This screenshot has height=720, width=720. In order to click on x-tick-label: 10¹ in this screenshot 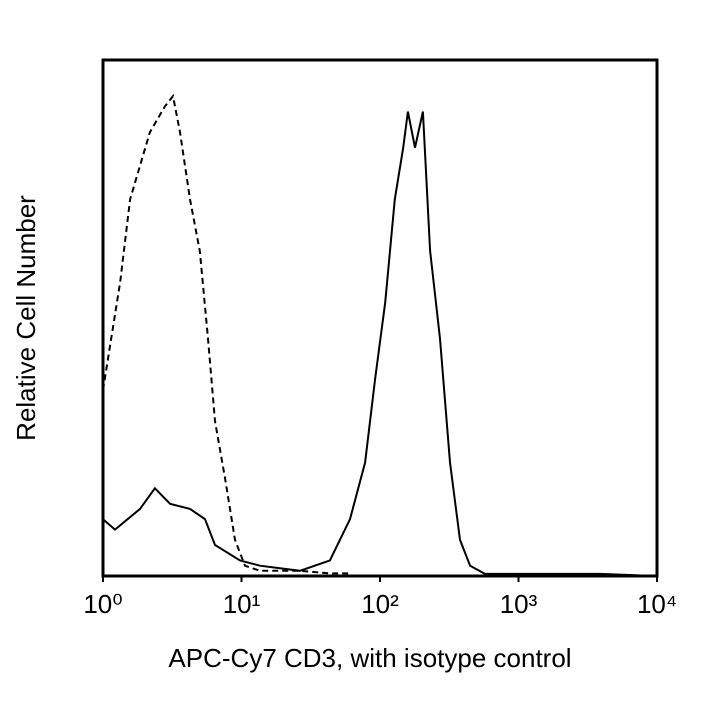, I will do `click(242, 604)`.